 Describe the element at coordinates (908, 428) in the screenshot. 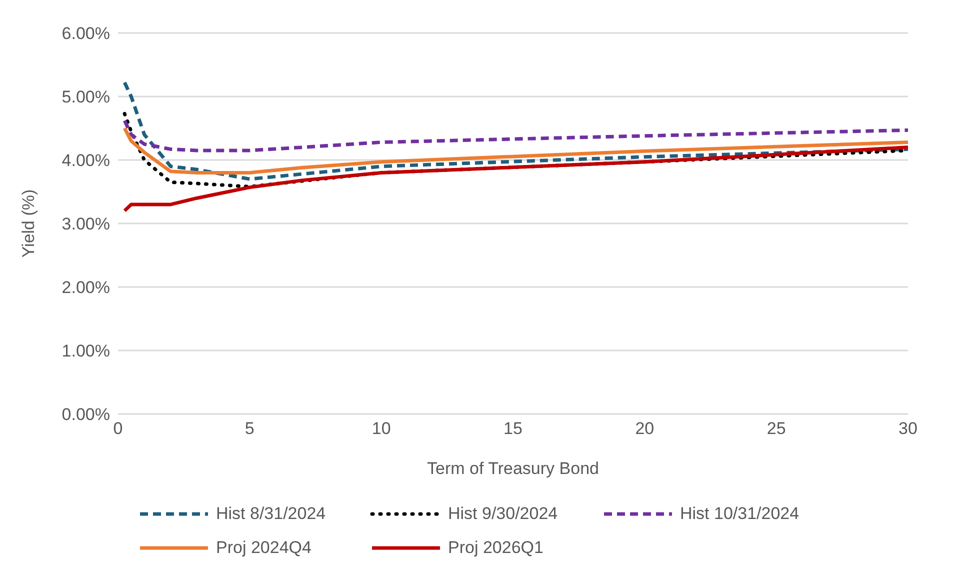

I see `x-tick-label: 30` at that location.